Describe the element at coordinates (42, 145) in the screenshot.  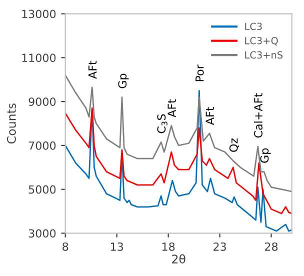
I see `y-tick-label: 7000` at that location.